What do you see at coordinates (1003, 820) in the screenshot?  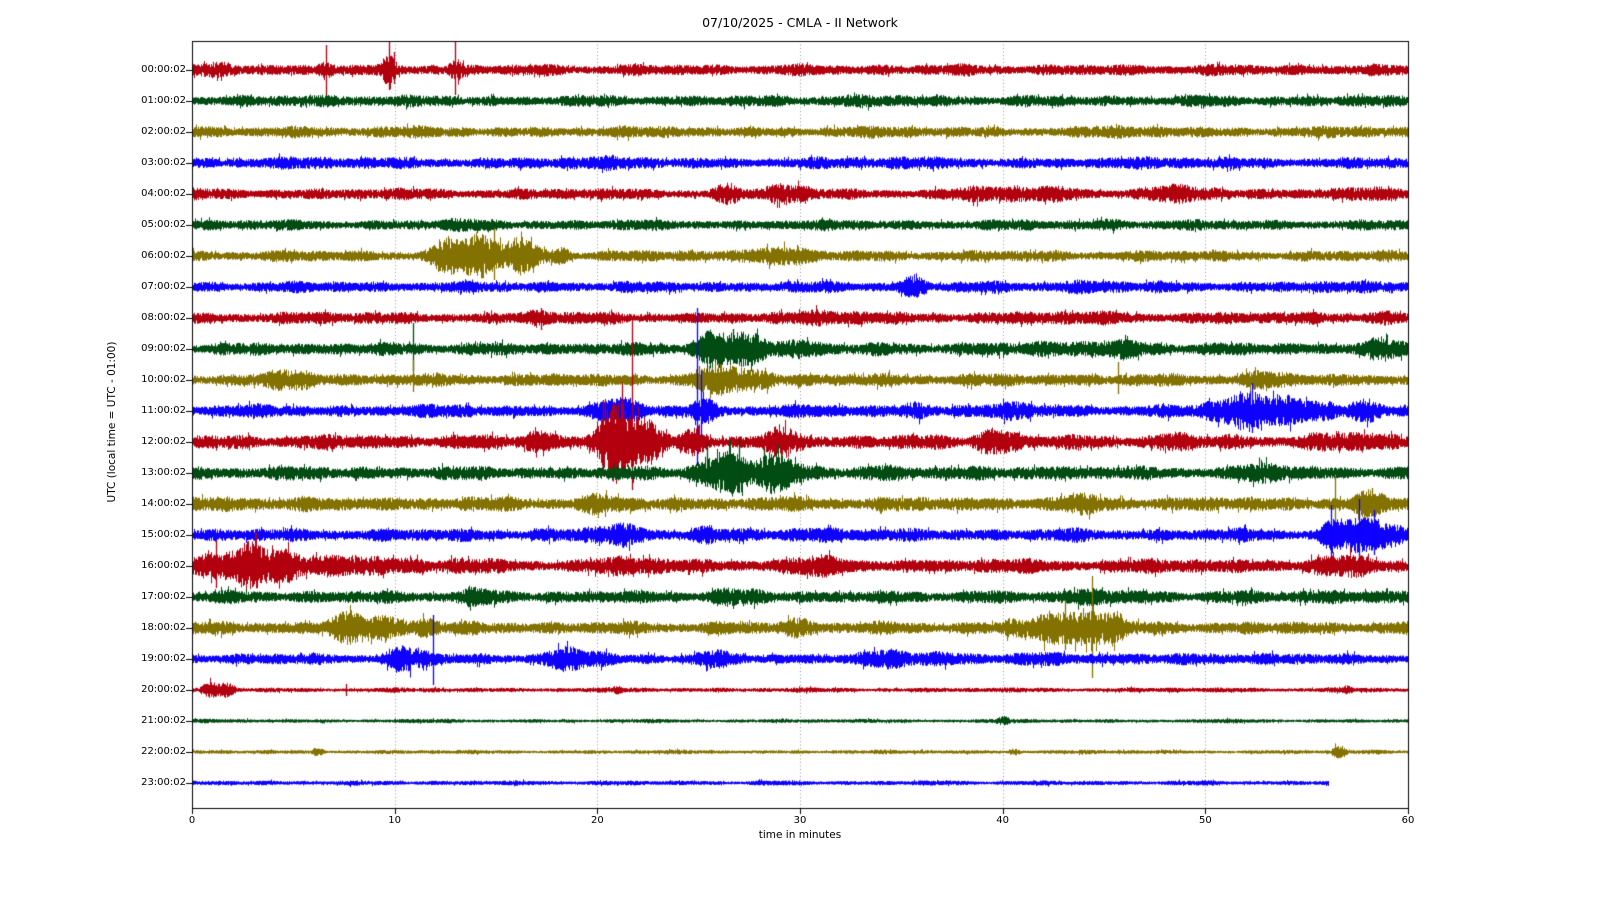 I see `x-tick-label-40: 40` at bounding box center [1003, 820].